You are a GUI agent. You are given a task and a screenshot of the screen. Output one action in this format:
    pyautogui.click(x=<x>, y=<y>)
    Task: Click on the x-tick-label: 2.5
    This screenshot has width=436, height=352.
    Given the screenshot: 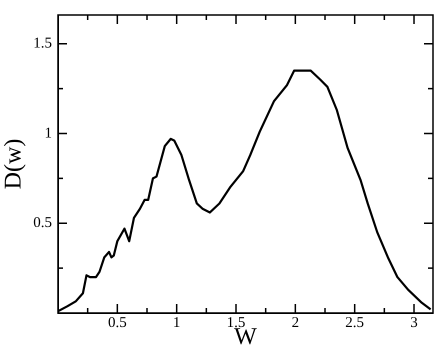 What is the action you would take?
    pyautogui.click(x=354, y=322)
    